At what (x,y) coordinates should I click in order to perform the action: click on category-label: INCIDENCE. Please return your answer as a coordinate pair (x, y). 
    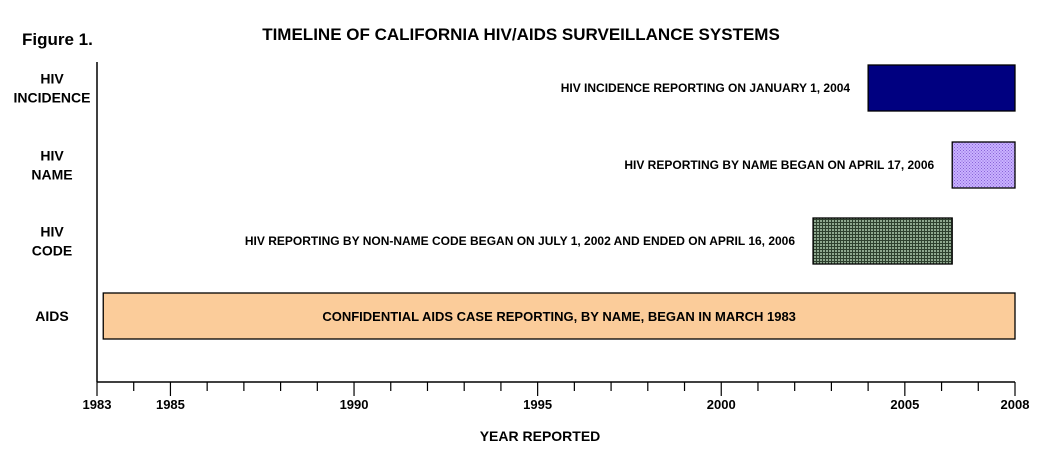
    Looking at the image, I should click on (51, 98).